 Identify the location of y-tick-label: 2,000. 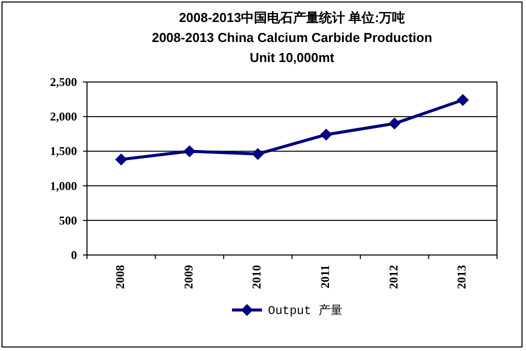
(63, 117).